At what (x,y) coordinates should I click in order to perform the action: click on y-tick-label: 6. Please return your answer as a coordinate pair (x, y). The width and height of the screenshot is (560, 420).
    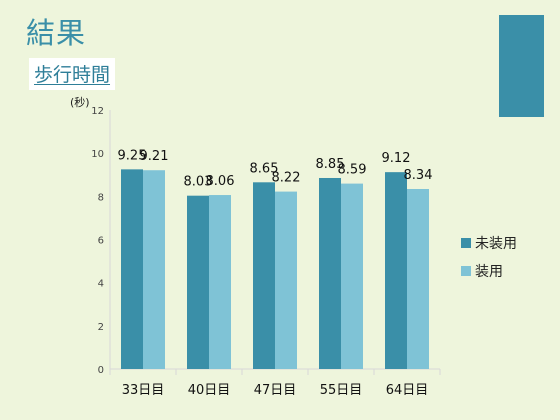
    Looking at the image, I should click on (101, 241).